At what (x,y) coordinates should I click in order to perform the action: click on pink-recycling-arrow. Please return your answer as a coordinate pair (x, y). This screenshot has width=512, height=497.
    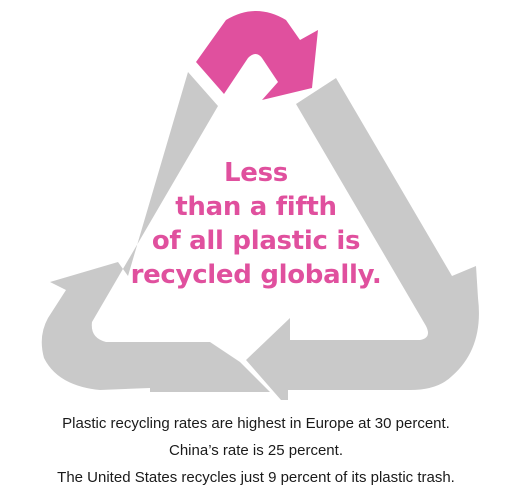
    Looking at the image, I should click on (257, 55).